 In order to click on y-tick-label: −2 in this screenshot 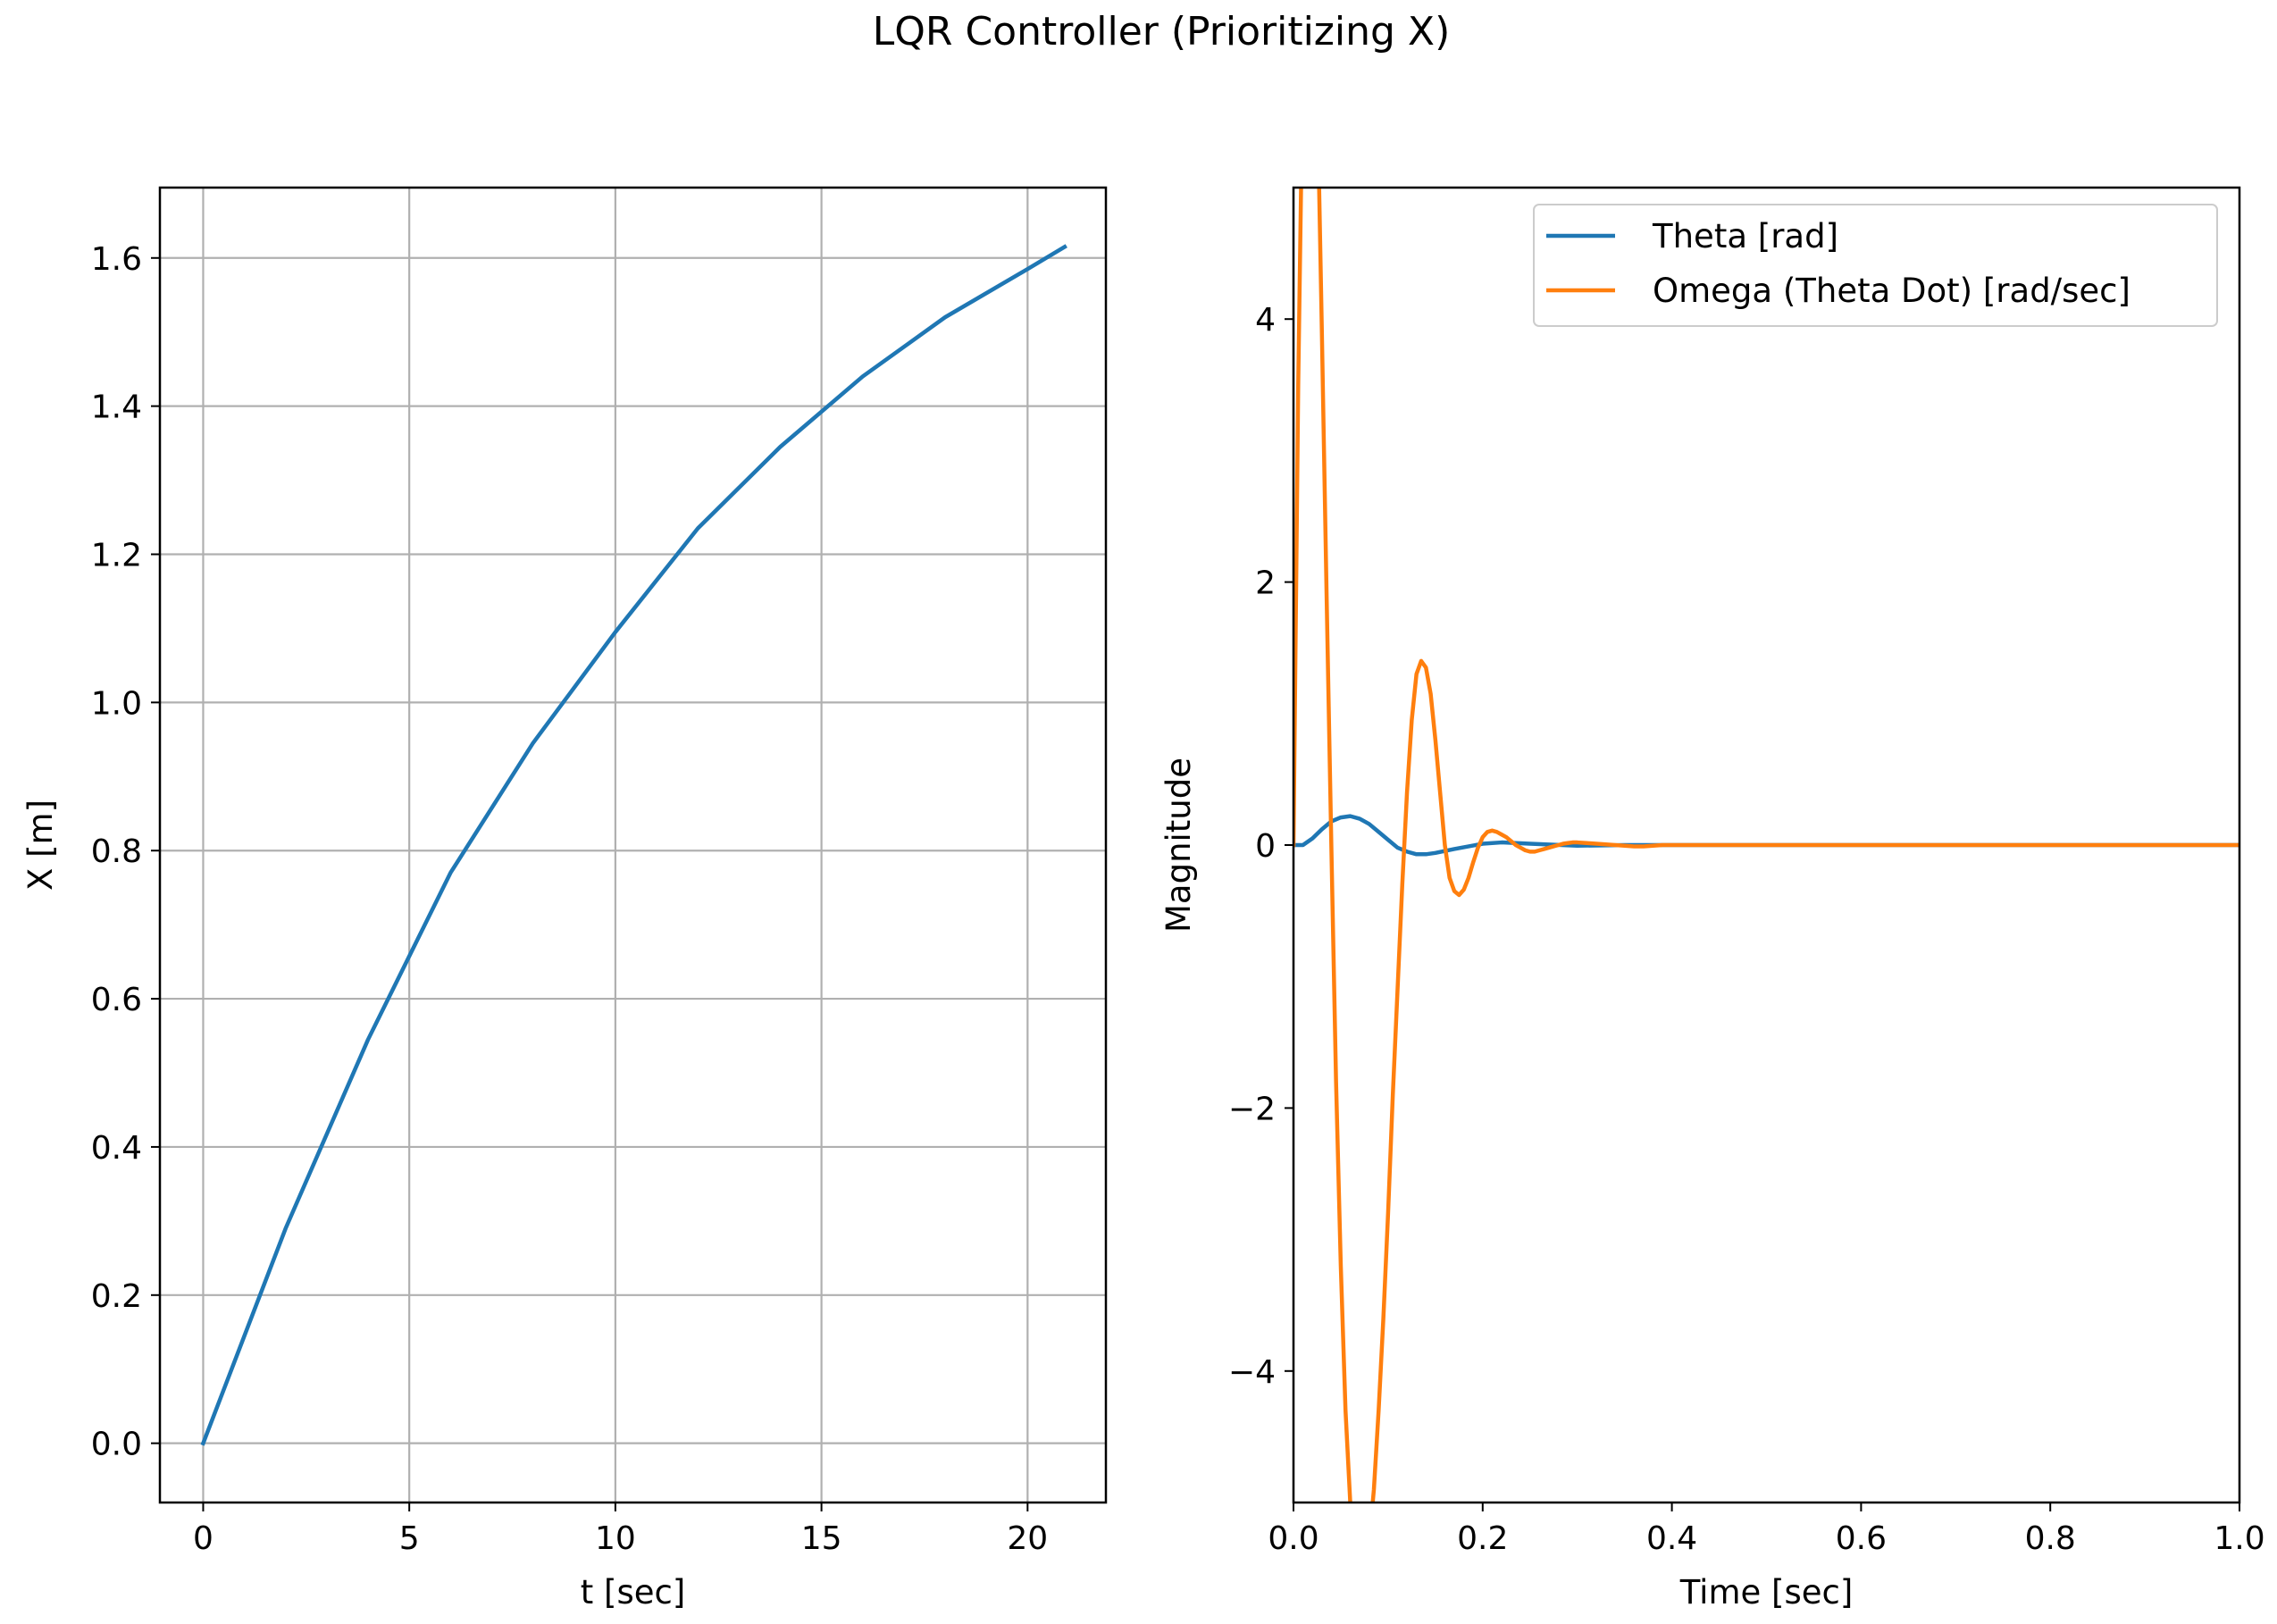, I will do `click(1252, 1109)`.